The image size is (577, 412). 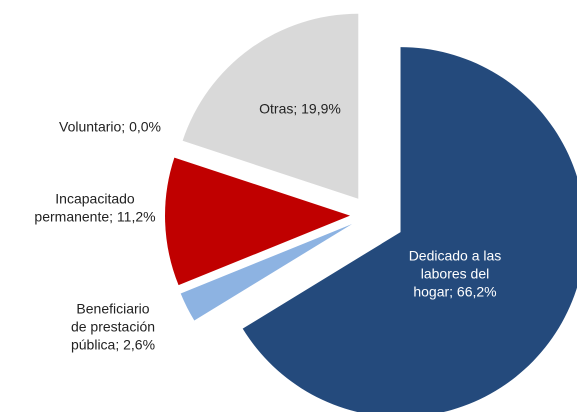 I want to click on data-label: Beneficiario, so click(x=112, y=309).